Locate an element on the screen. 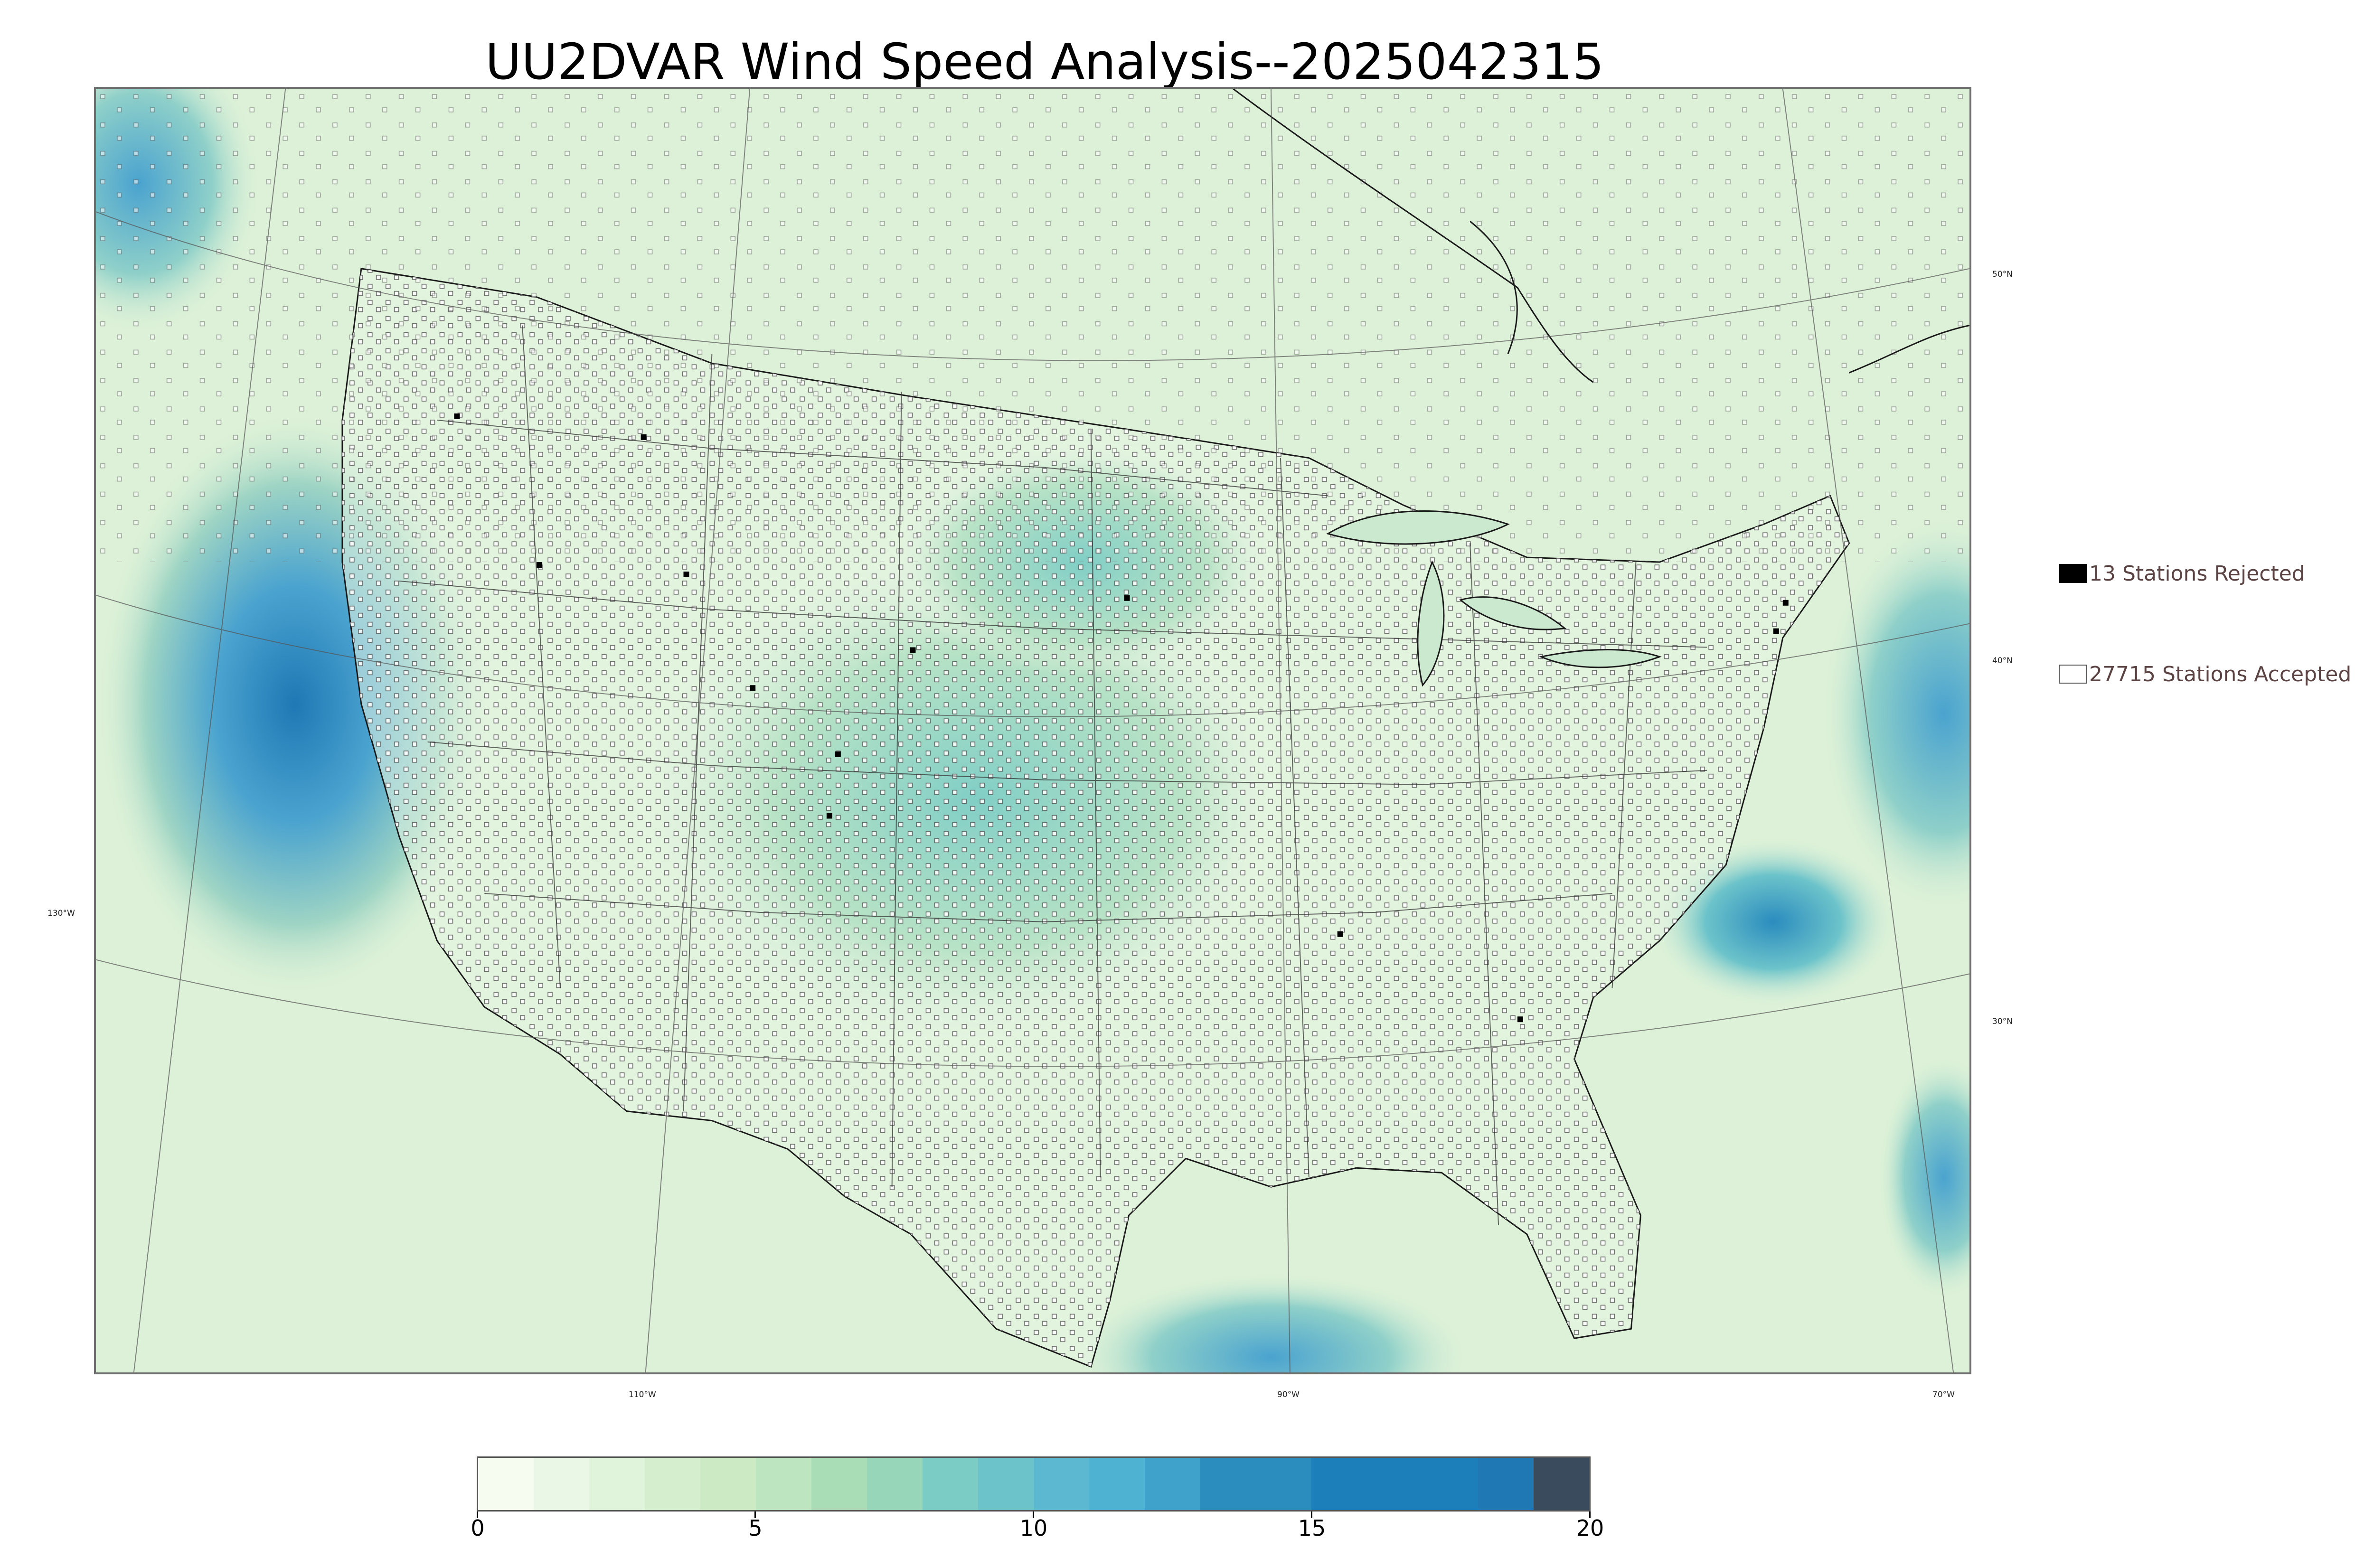 The width and height of the screenshot is (2374, 1568). southeast-wind-area is located at coordinates (1923, 1178).